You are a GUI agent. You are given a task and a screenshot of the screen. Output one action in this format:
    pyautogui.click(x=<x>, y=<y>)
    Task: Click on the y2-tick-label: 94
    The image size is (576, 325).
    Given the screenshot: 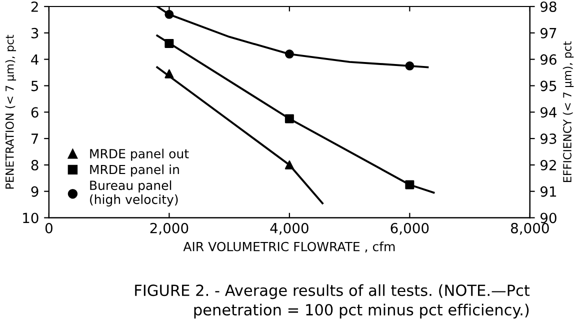 What is the action you would take?
    pyautogui.click(x=548, y=112)
    